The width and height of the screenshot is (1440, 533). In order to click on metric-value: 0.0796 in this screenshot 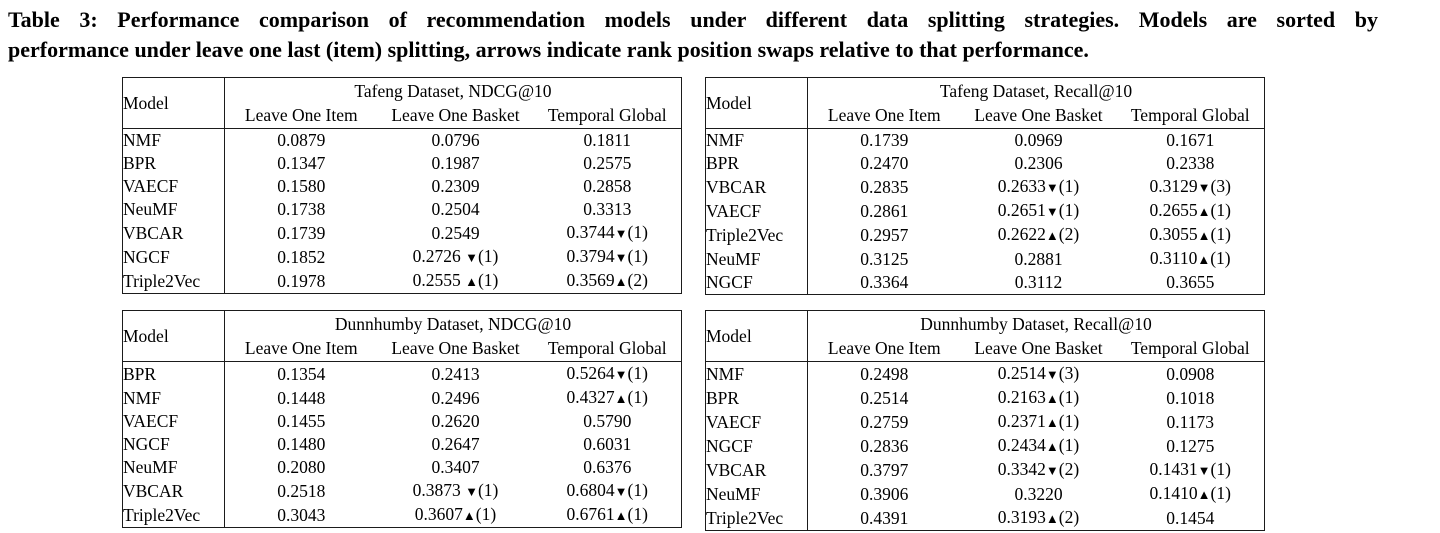, I will do `click(455, 140)`.